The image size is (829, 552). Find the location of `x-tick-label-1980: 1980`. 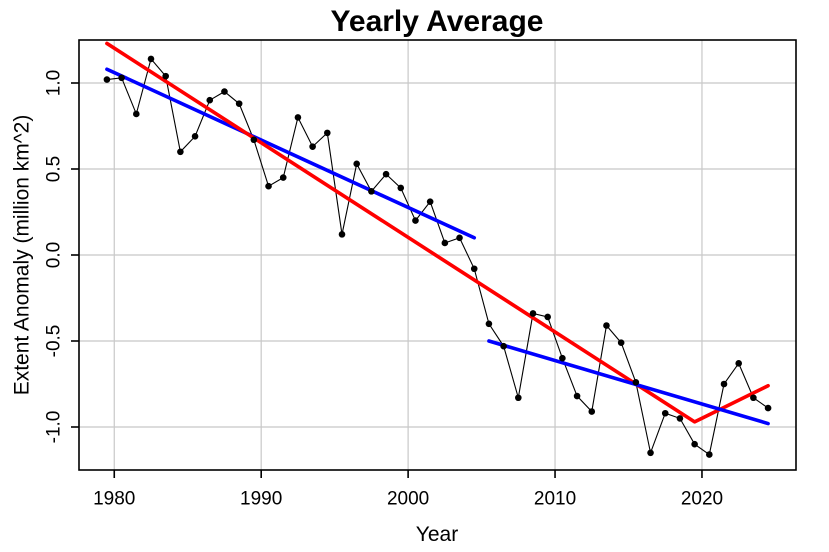

x-tick-label-1980: 1980 is located at coordinates (114, 499).